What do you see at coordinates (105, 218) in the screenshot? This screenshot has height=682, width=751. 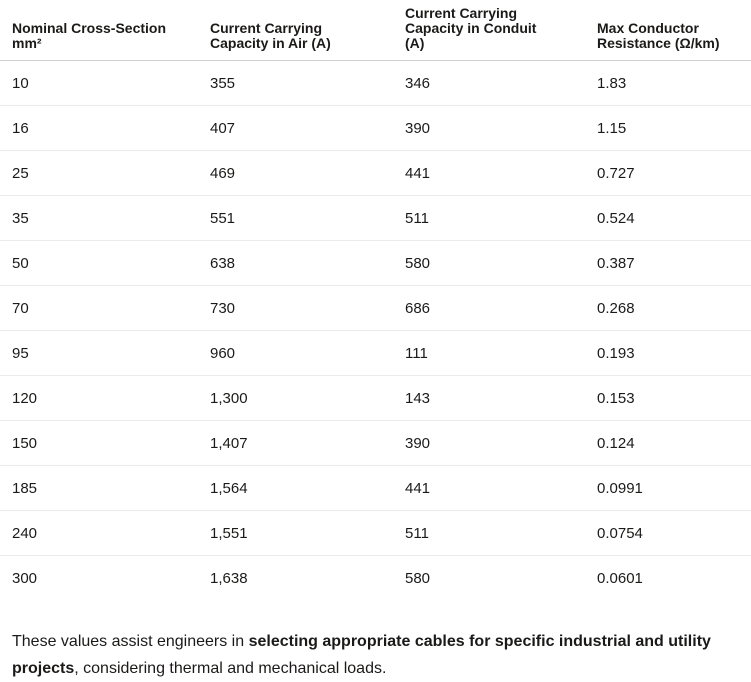 I see `table-cell-cross-section: 35` at bounding box center [105, 218].